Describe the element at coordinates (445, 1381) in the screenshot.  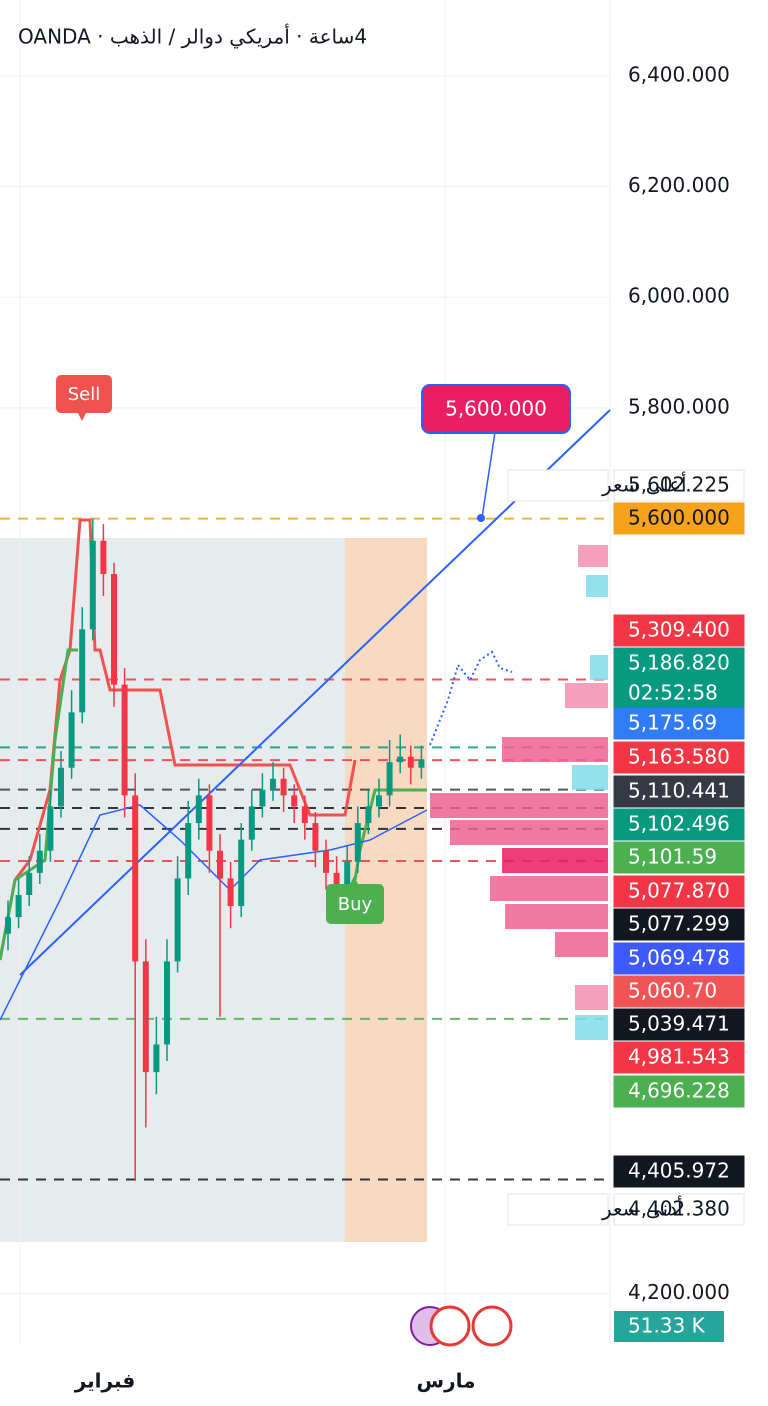
I see `x-label: مارس` at that location.